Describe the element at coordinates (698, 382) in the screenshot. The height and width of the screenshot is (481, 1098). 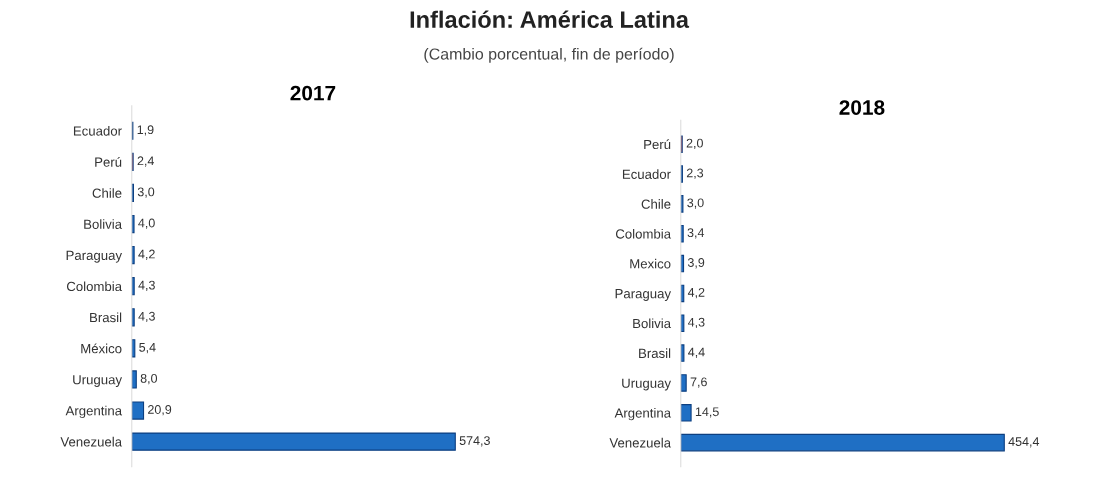
I see `data-label: 7,6` at that location.